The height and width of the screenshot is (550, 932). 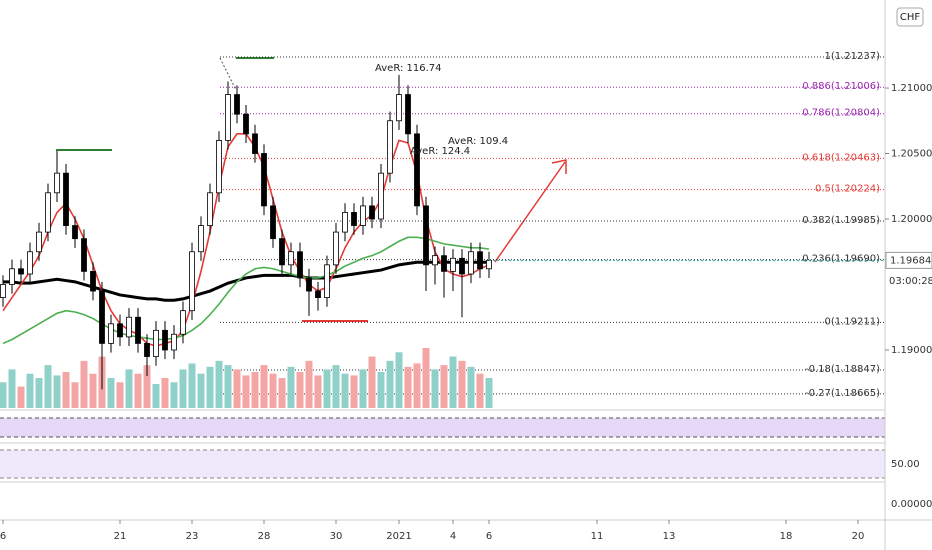 What do you see at coordinates (442, 464) in the screenshot?
I see `rsi-band` at bounding box center [442, 464].